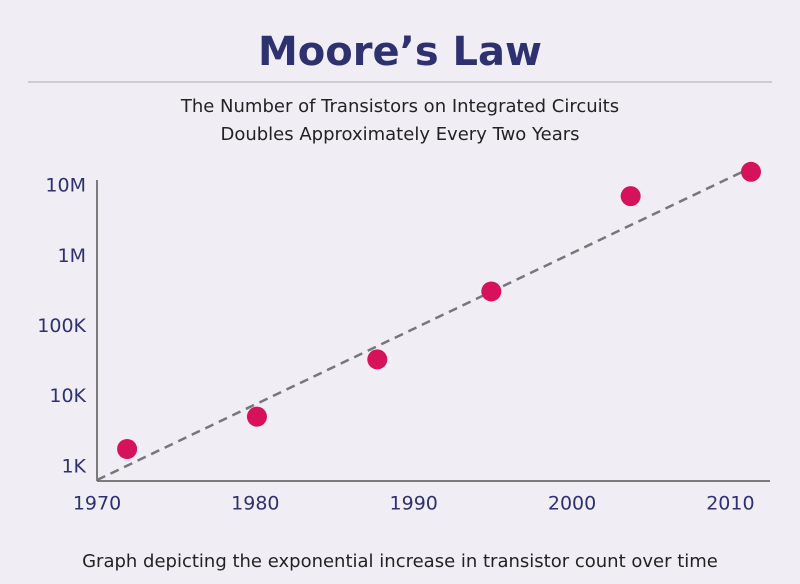 Image resolution: width=800 pixels, height=584 pixels. Describe the element at coordinates (61, 326) in the screenshot. I see `y-tick-label: 100K` at that location.